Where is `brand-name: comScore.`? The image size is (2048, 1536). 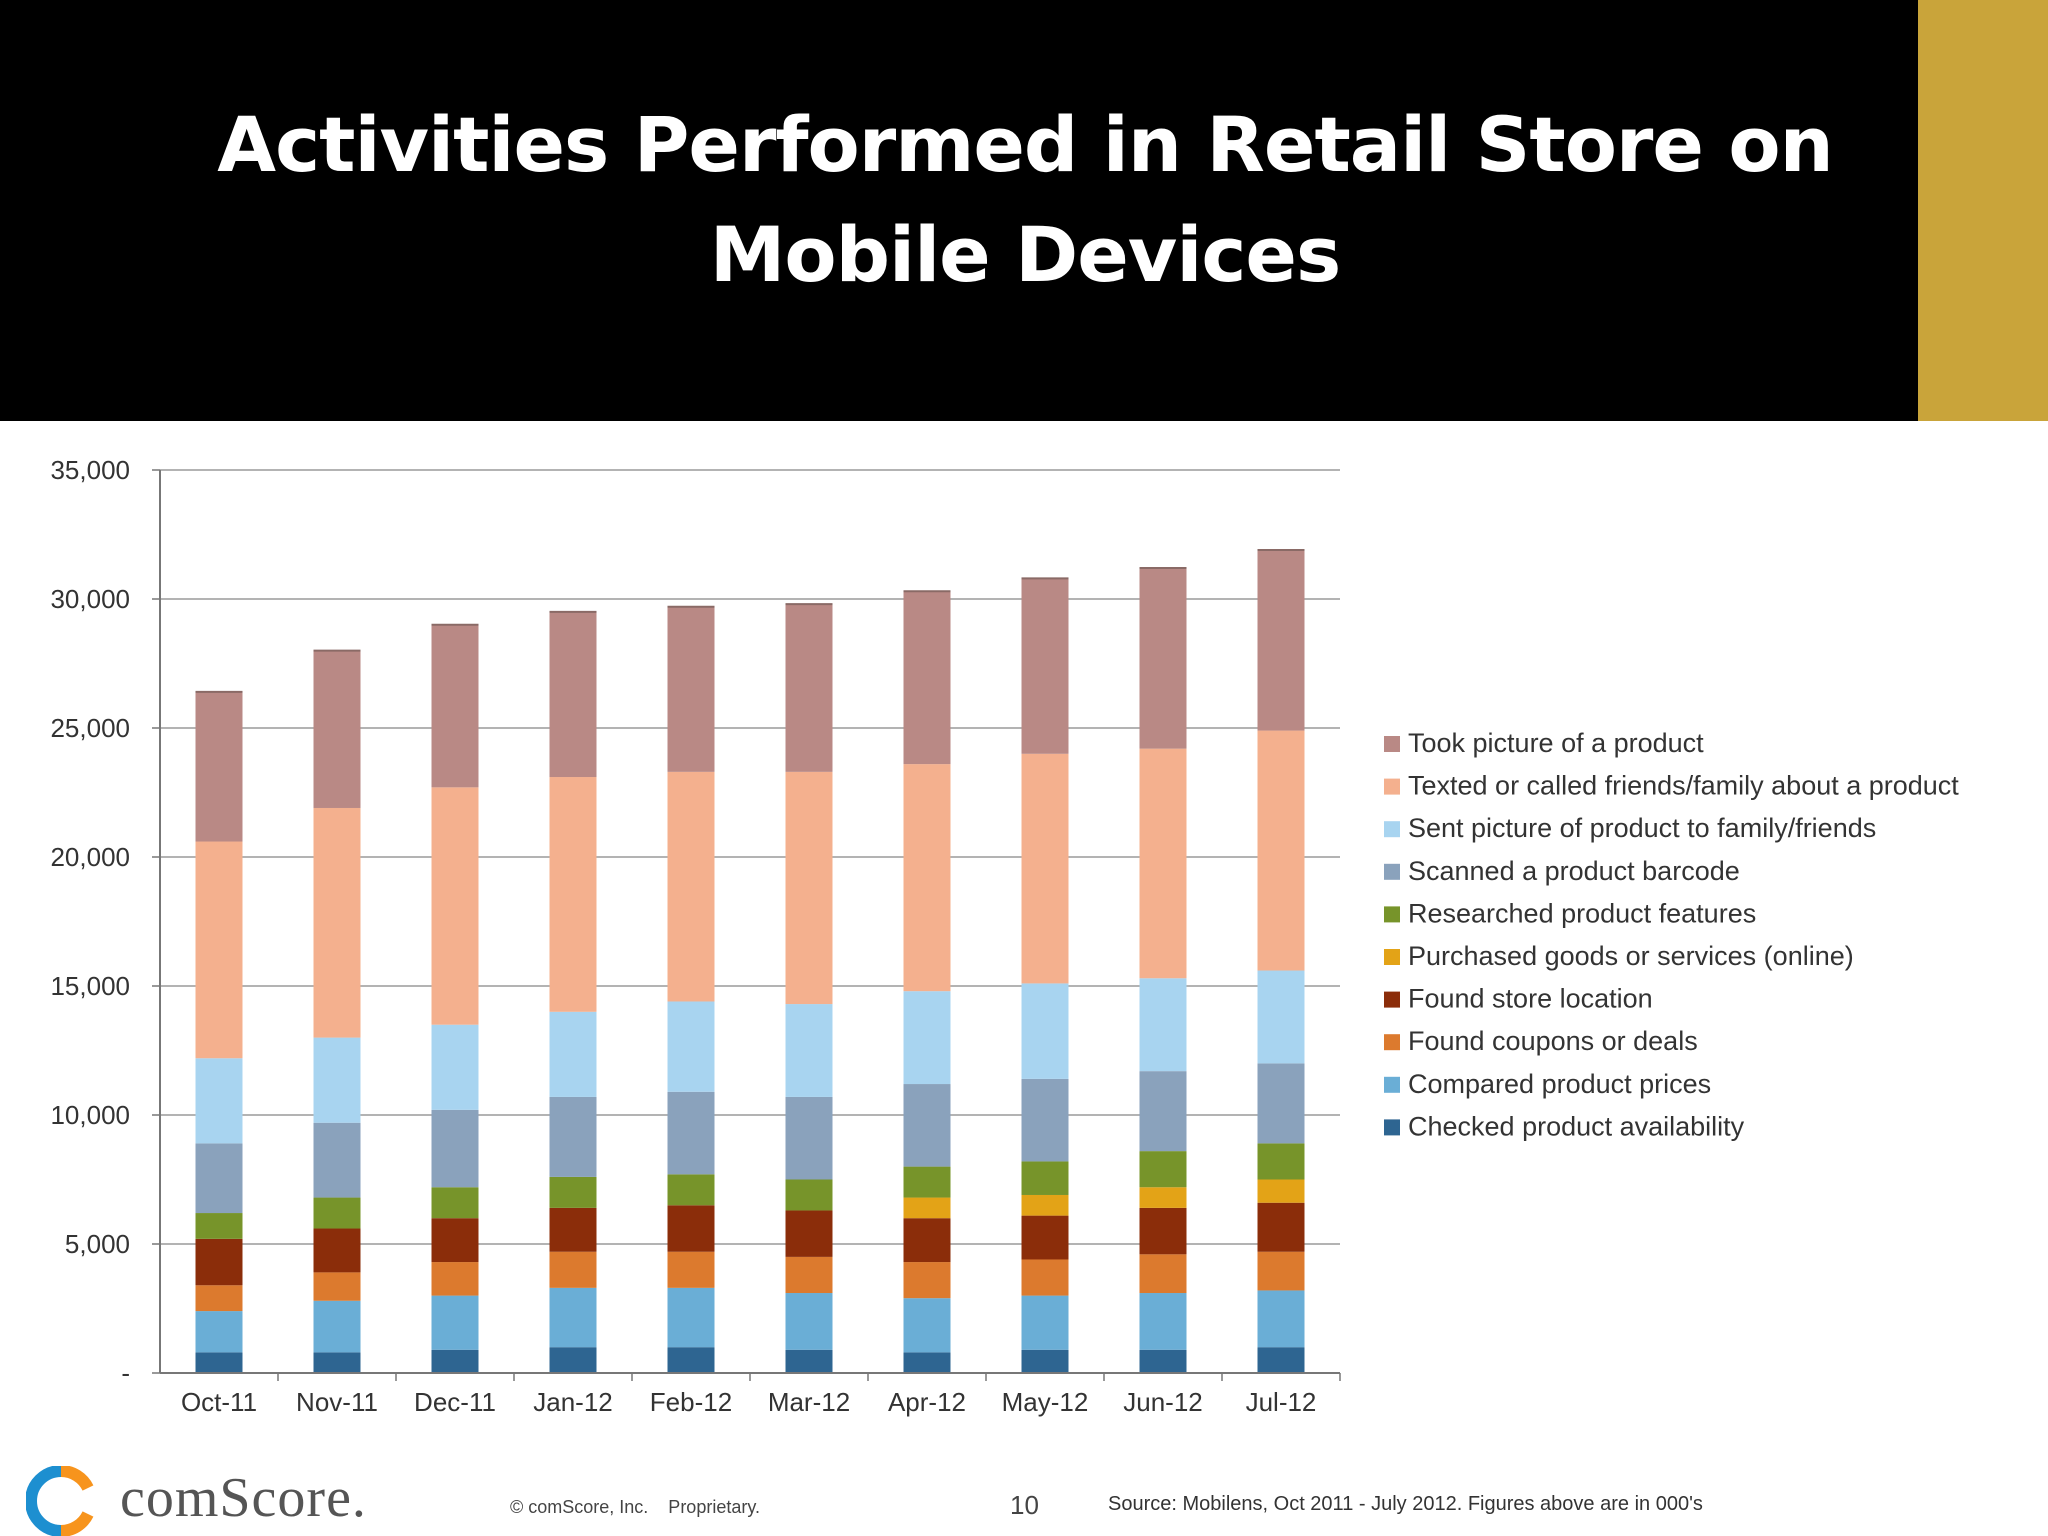 brand-name: comScore. is located at coordinates (243, 1498).